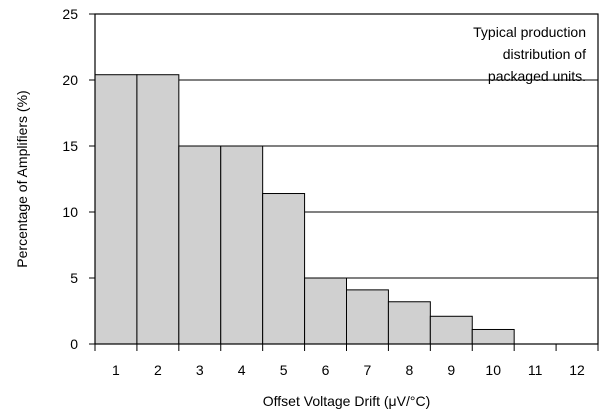 Image resolution: width=603 pixels, height=414 pixels. Describe the element at coordinates (493, 370) in the screenshot. I see `x-tick-label: 10` at that location.